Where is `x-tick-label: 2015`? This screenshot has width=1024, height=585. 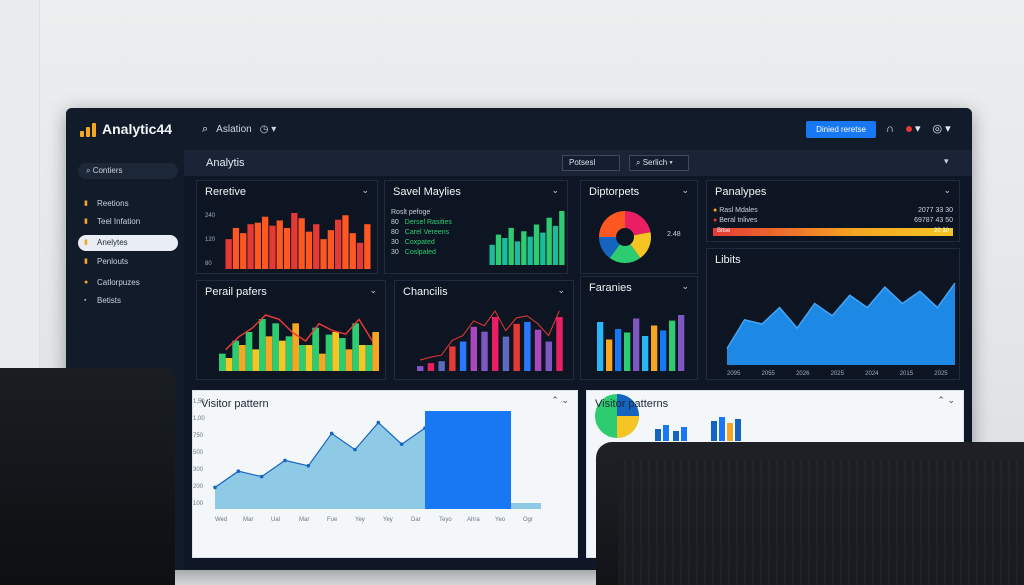
x-tick-label: 2015 is located at coordinates (907, 374).